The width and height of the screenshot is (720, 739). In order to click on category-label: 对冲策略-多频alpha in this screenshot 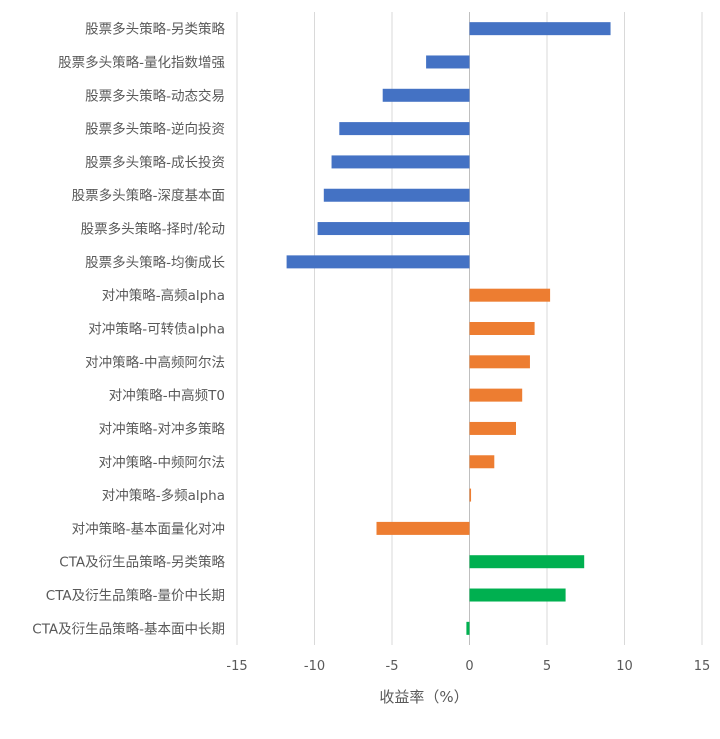, I will do `click(163, 495)`.